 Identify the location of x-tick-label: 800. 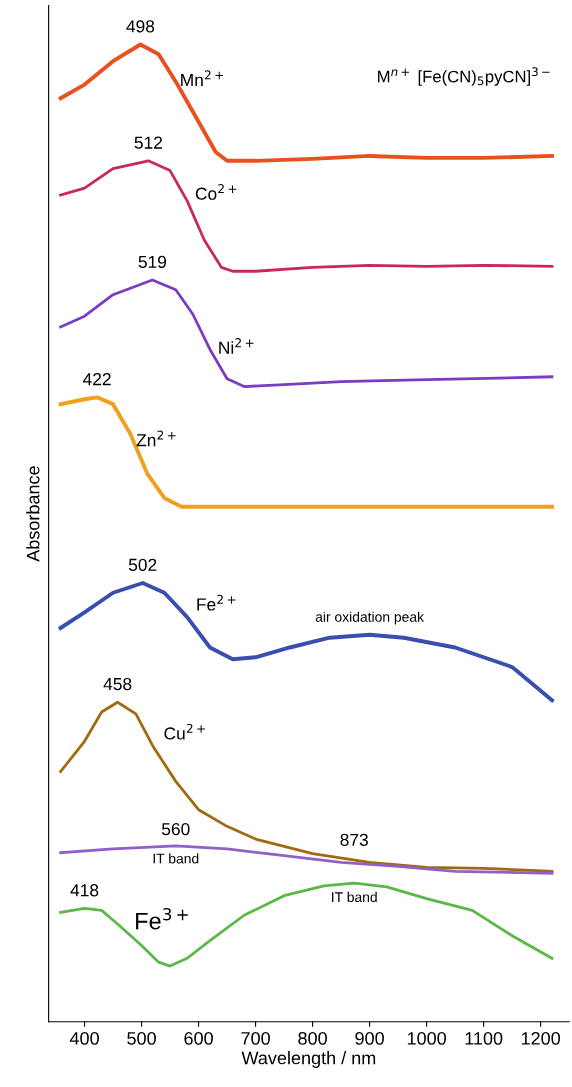
(312, 1038).